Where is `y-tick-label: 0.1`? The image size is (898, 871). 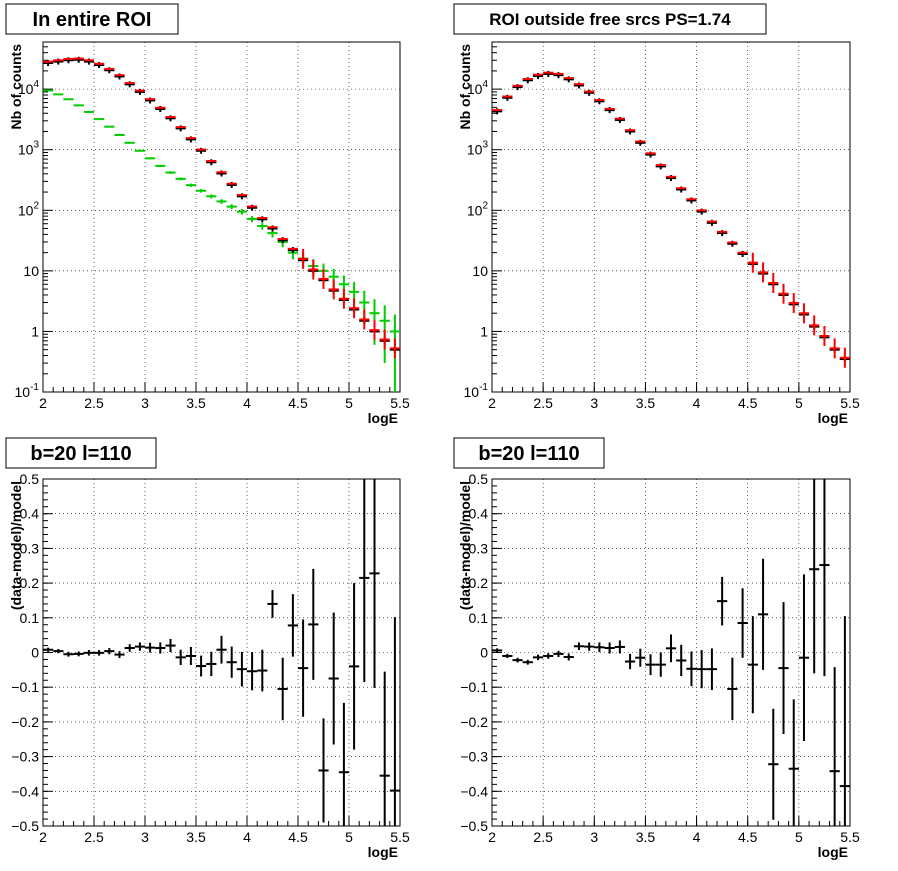 y-tick-label: 0.1 is located at coordinates (30, 618).